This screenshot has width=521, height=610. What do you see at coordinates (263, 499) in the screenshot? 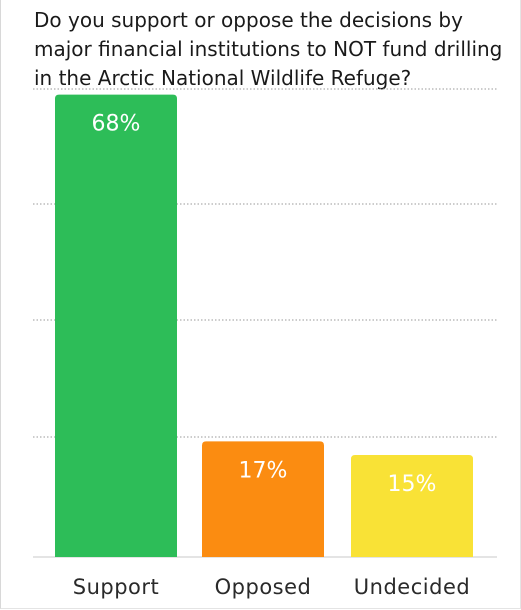
I see `bar-opposed` at bounding box center [263, 499].